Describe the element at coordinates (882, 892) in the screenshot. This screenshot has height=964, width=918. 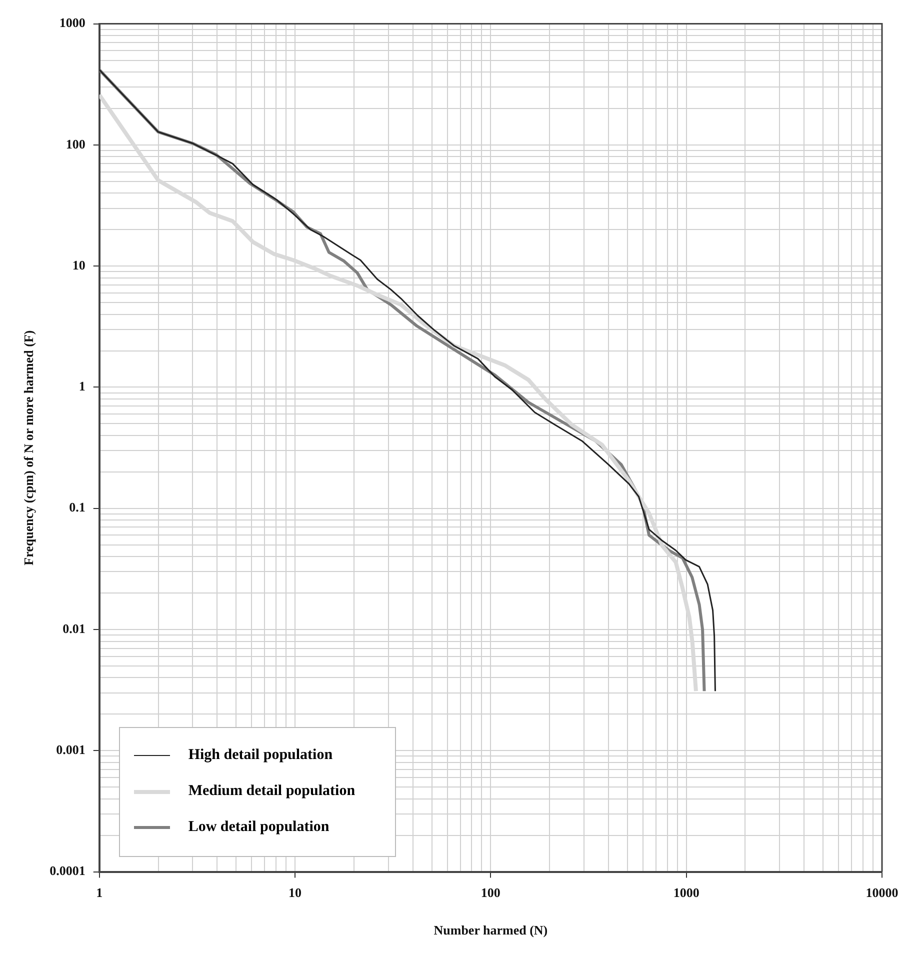
I see `x-tick-label: 10000` at that location.